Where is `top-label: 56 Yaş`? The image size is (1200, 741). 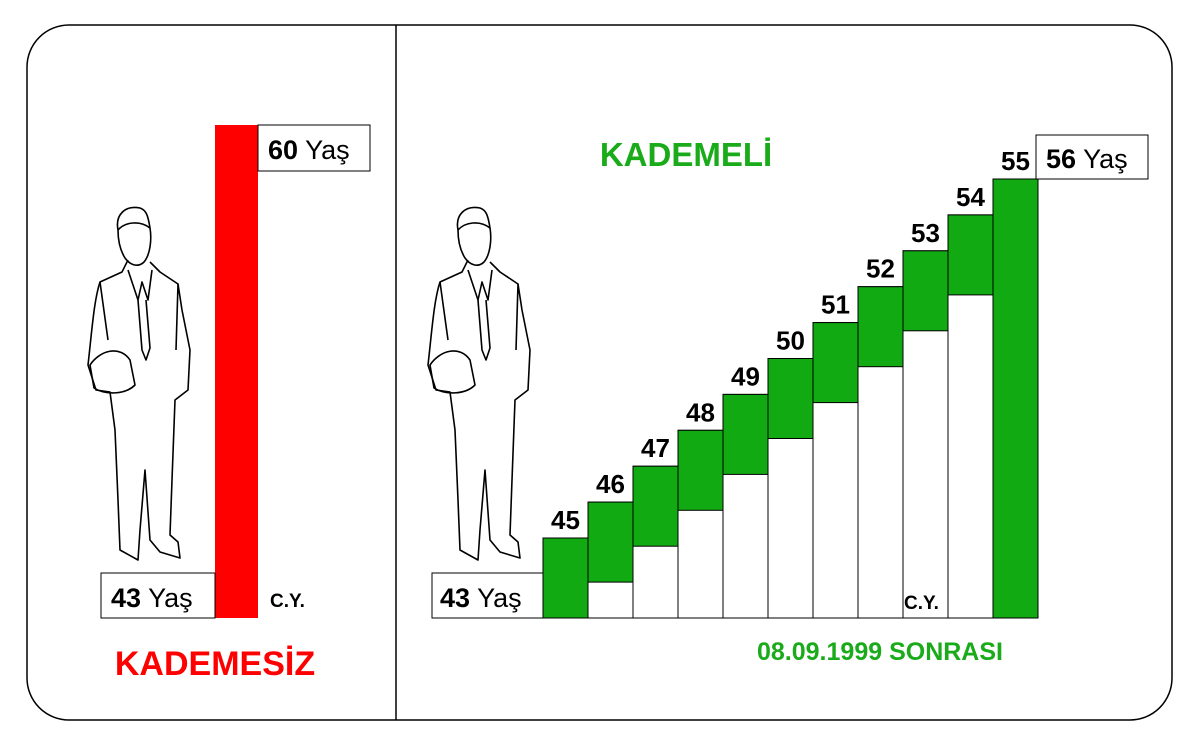
top-label: 56 Yaş is located at coordinates (1087, 159).